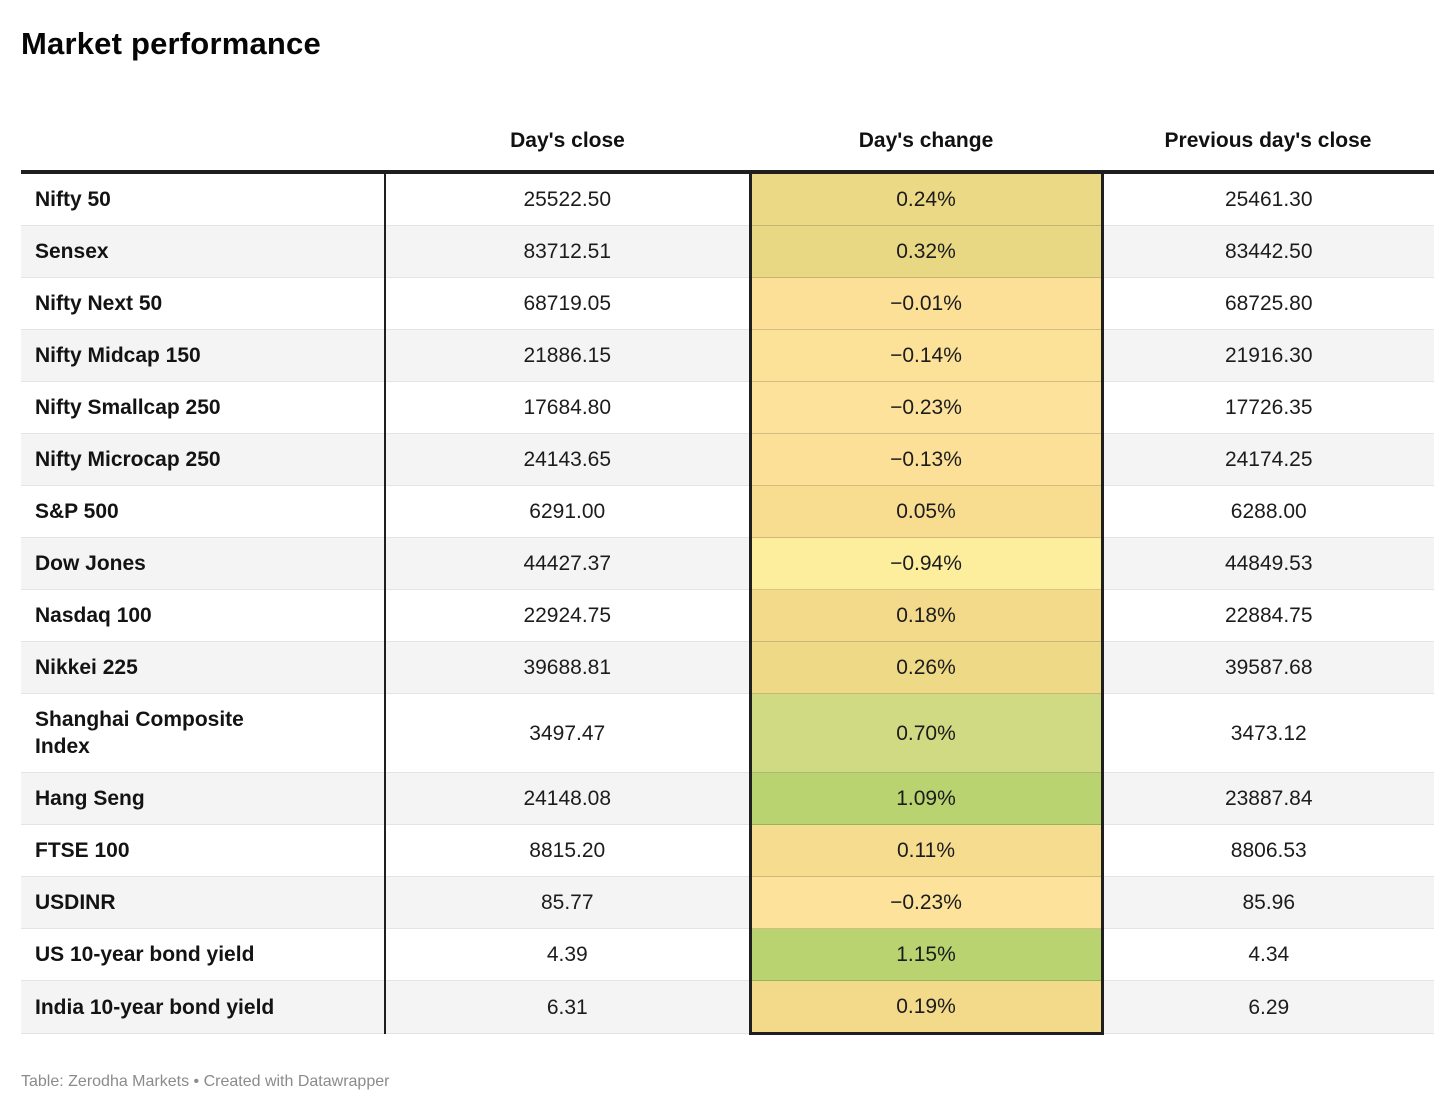 This screenshot has width=1456, height=1101. I want to click on days-close-value: 6291.00, so click(567, 511).